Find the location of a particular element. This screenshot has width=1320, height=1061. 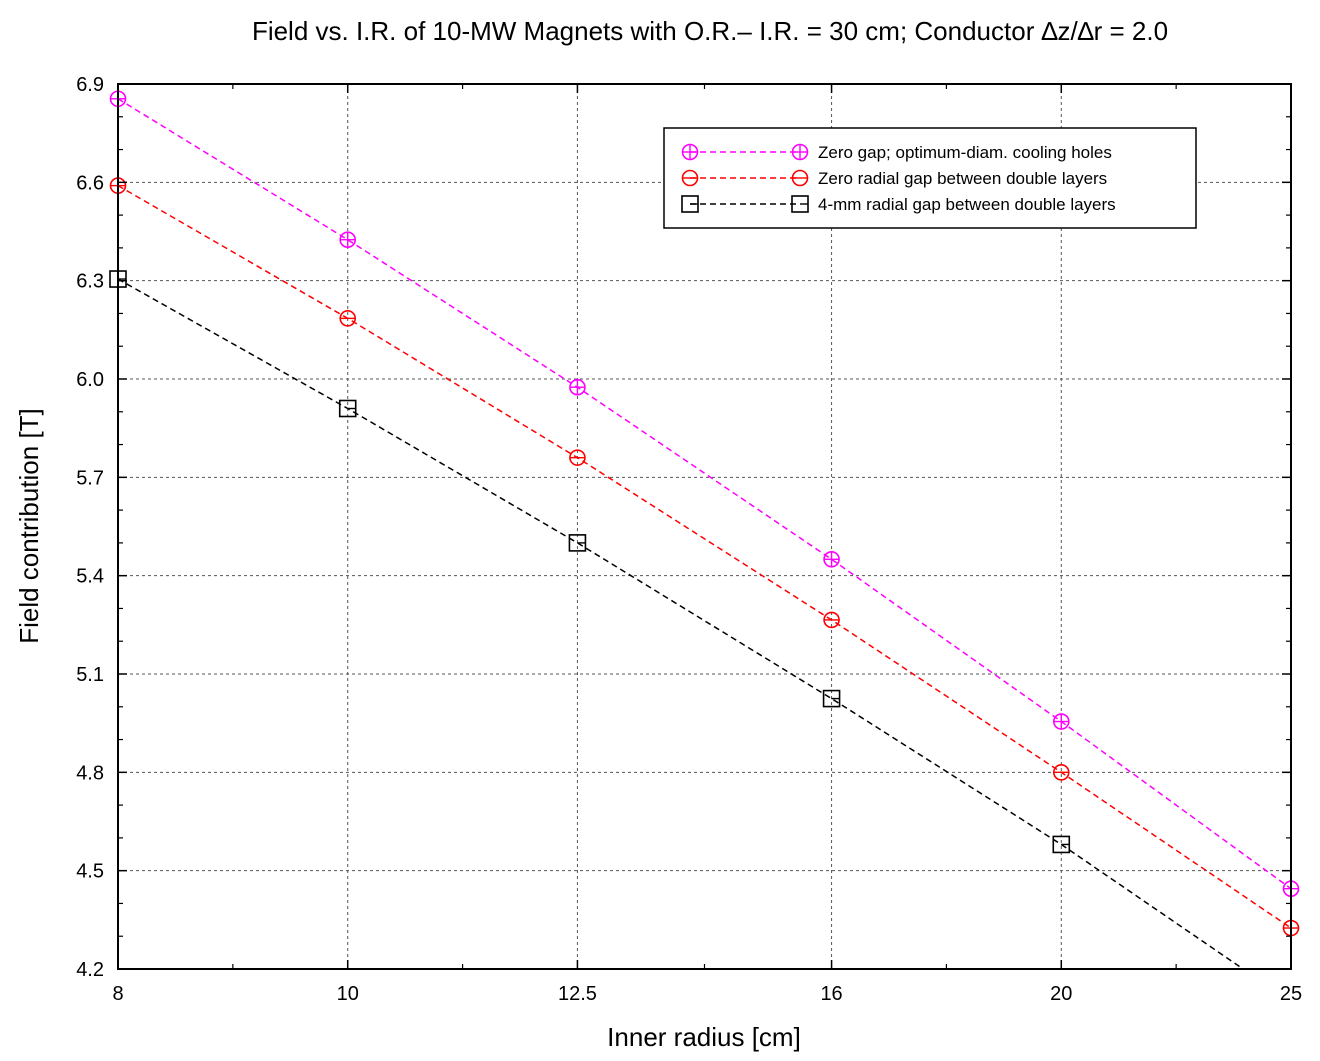

y-tick-label: 6.6 is located at coordinates (90, 183).